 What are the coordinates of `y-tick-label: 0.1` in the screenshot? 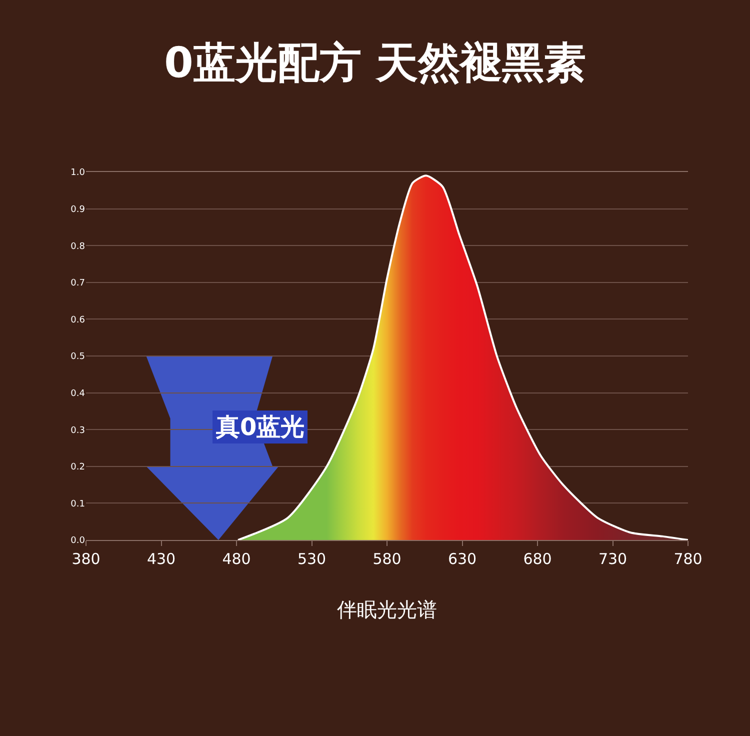 It's located at (77, 504).